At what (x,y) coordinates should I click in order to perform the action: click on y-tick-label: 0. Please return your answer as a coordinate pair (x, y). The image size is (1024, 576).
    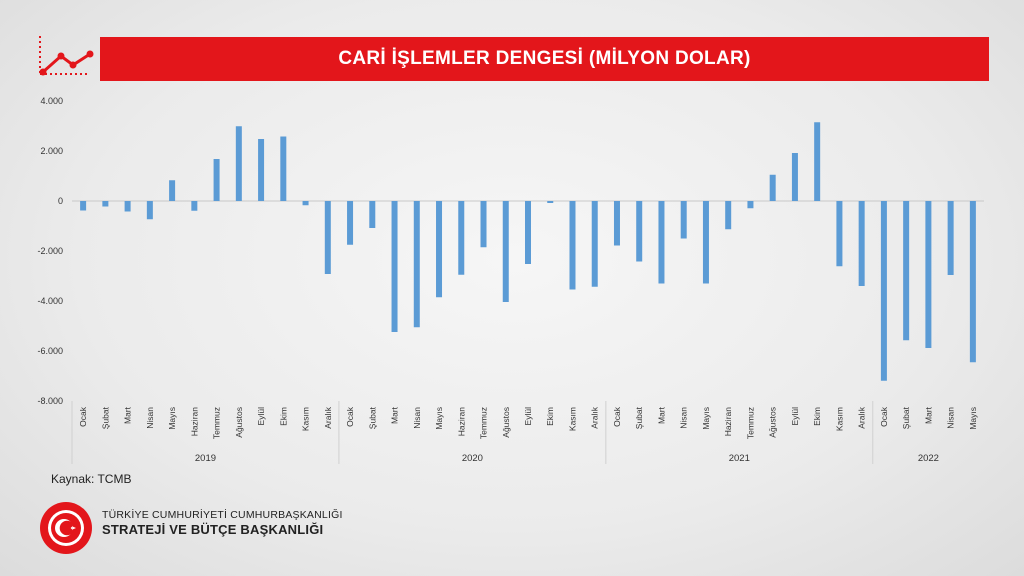
    Looking at the image, I should click on (60, 201).